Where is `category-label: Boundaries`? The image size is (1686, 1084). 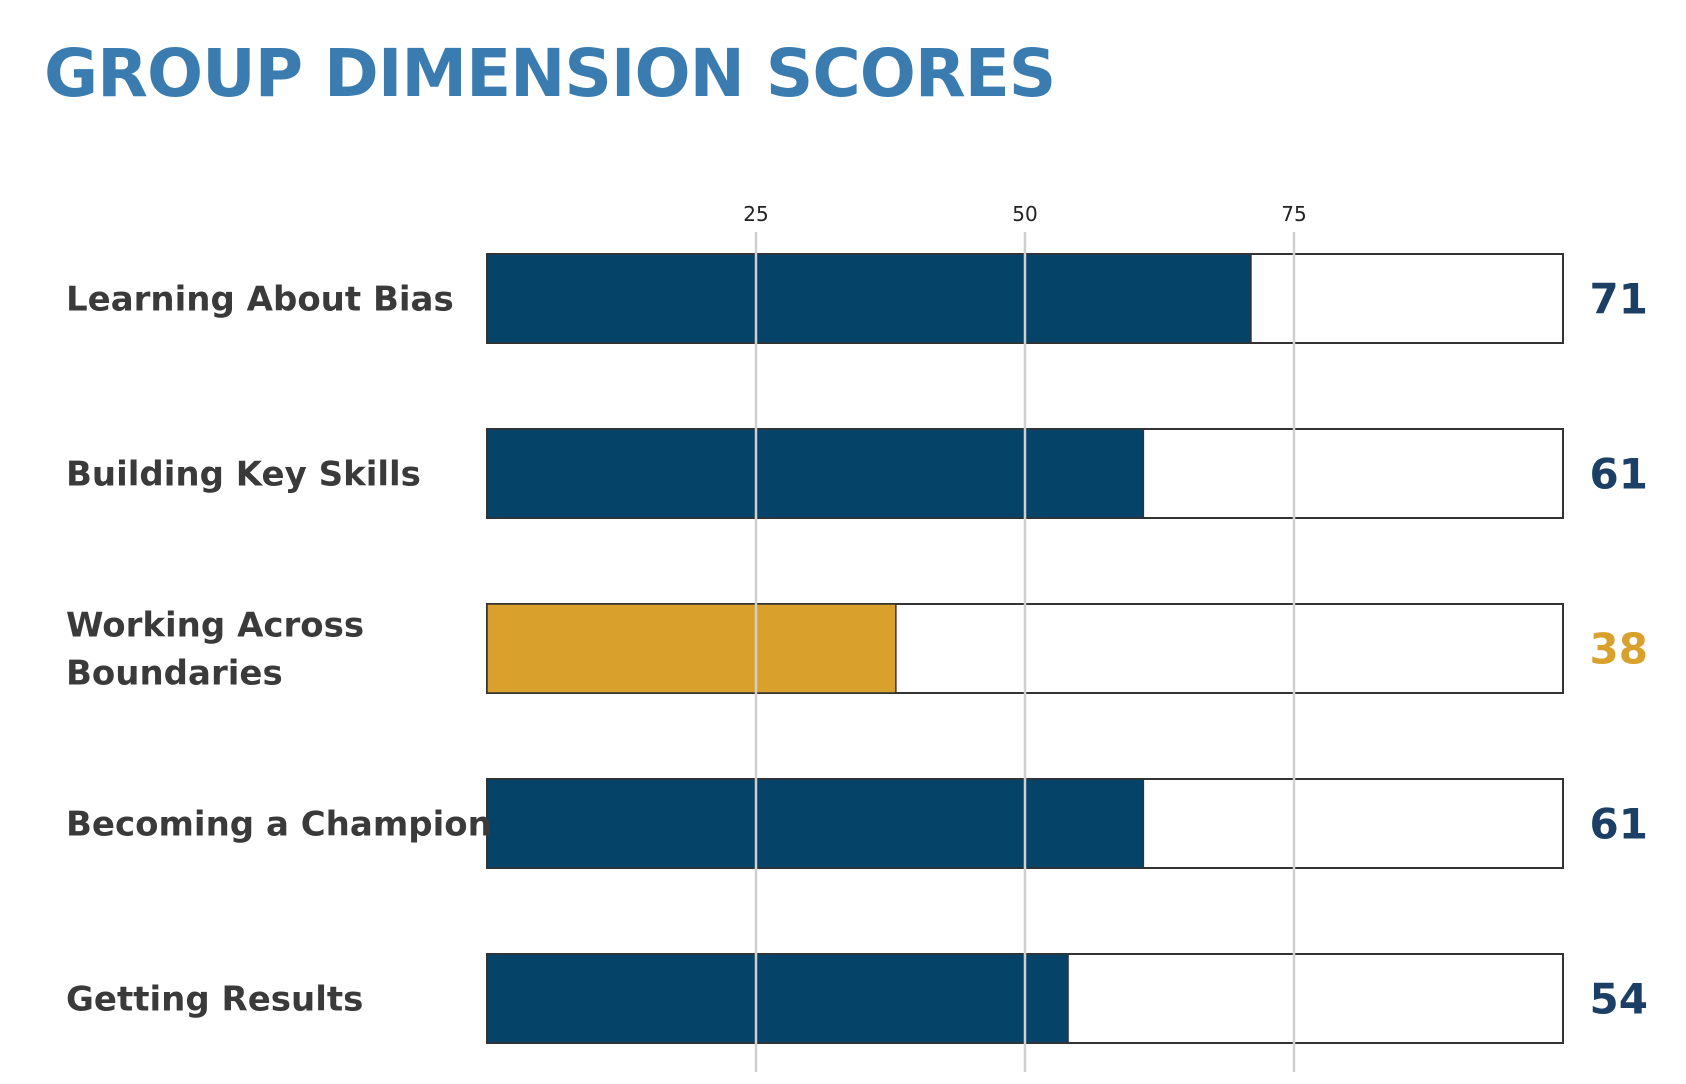 category-label: Boundaries is located at coordinates (174, 674).